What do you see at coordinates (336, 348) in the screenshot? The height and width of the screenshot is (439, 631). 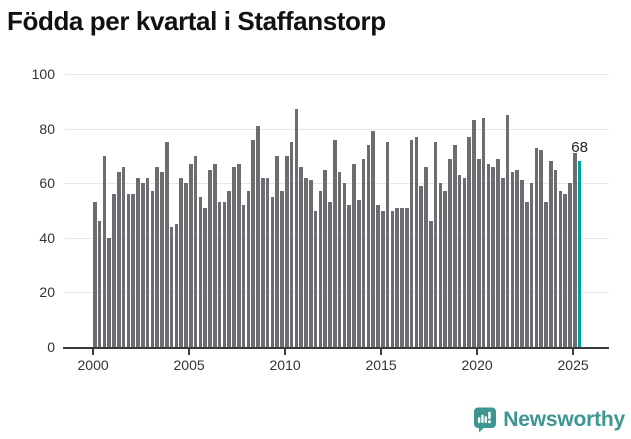 I see `x-axis-line` at bounding box center [336, 348].